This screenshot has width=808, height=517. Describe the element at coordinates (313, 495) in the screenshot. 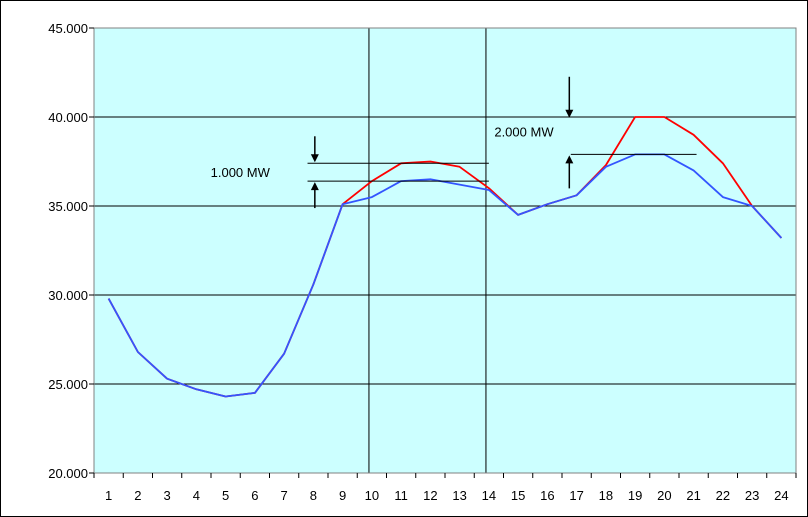

I see `x-tick-label: 8` at that location.